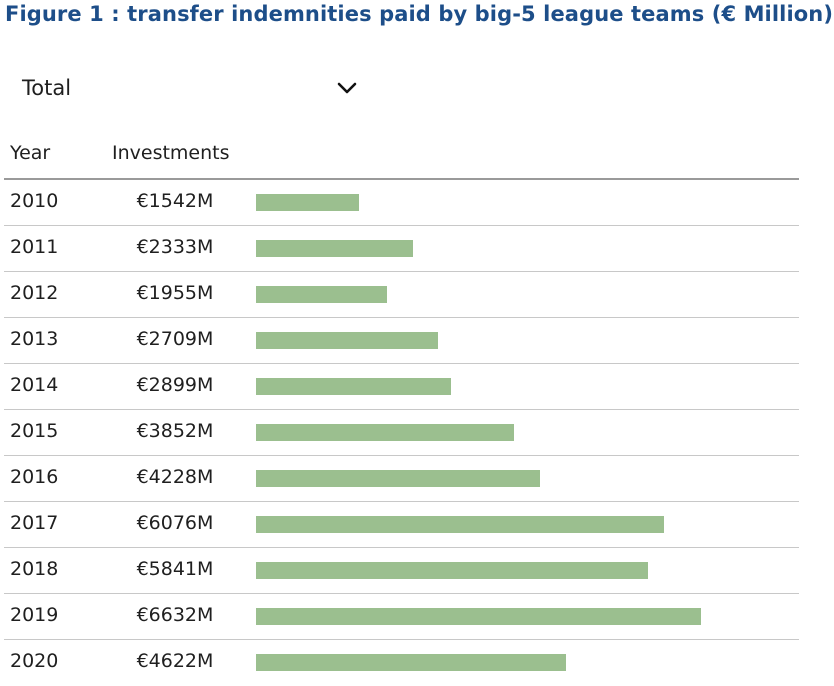 This screenshot has height=686, width=834. I want to click on category-dropdown: Total, so click(192, 90).